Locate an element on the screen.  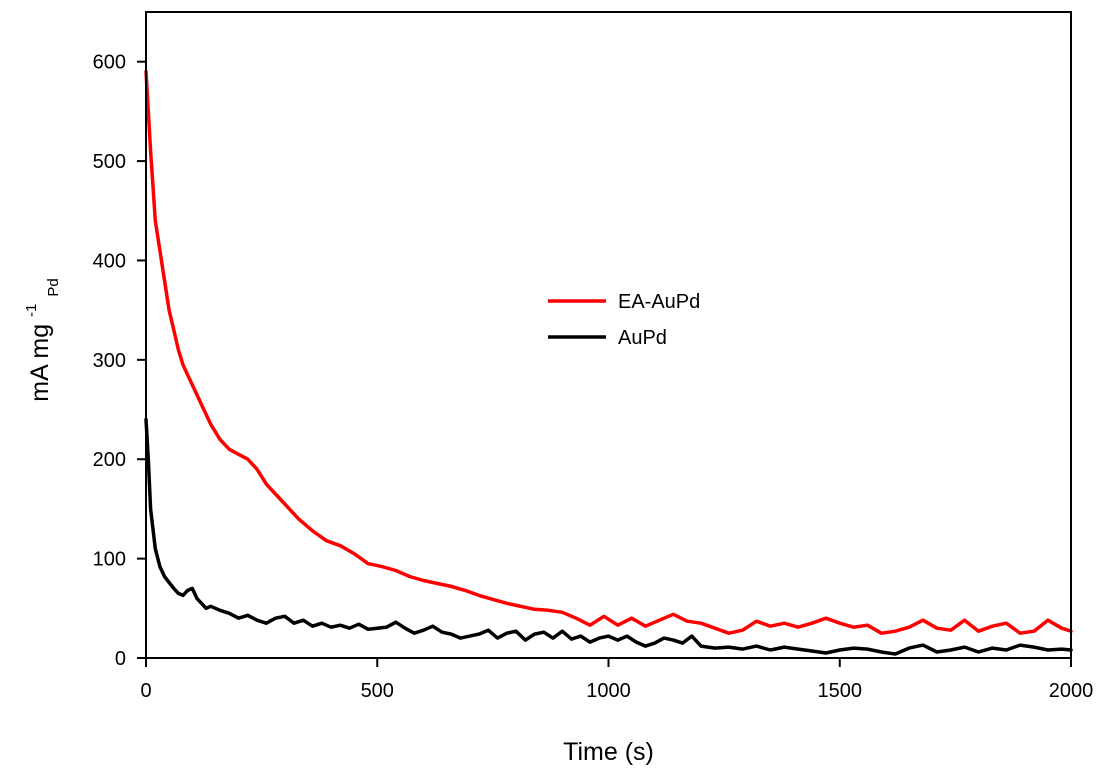
y-tick-label: 400 is located at coordinates (109, 261).